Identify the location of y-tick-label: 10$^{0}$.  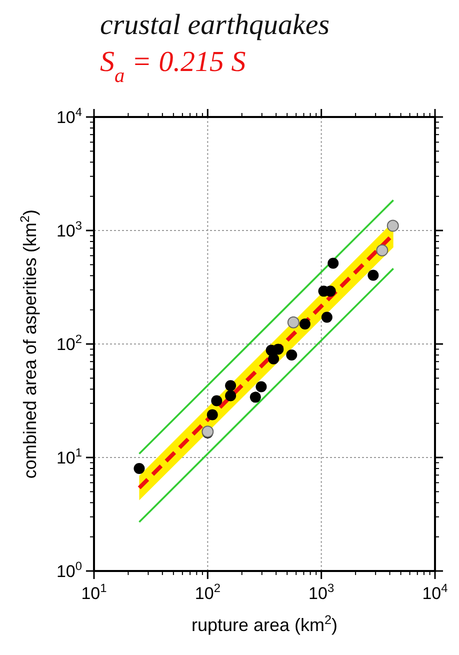
(69, 570).